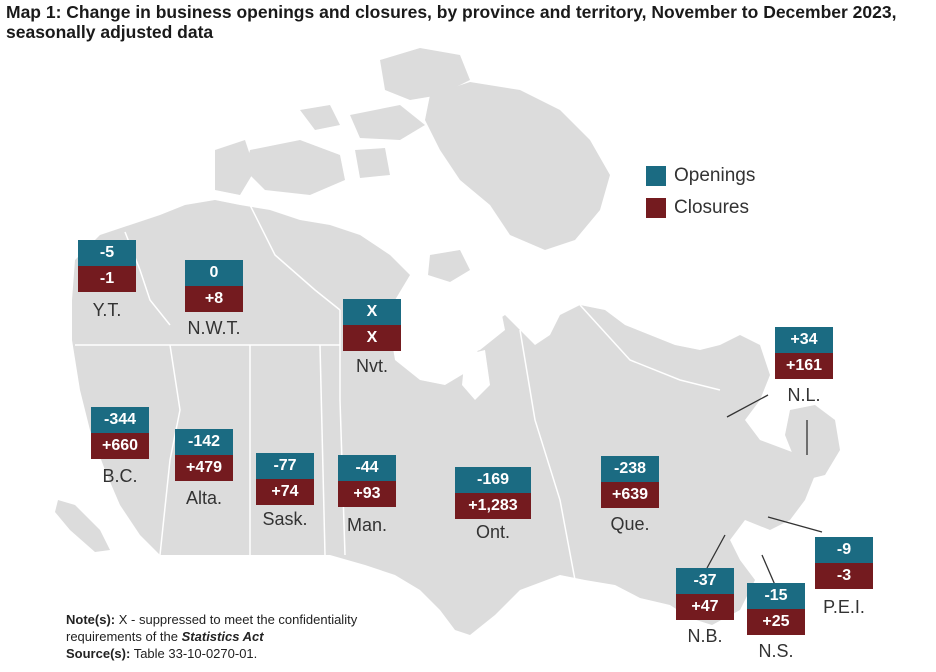  I want to click on border-sk-mb, so click(322, 450).